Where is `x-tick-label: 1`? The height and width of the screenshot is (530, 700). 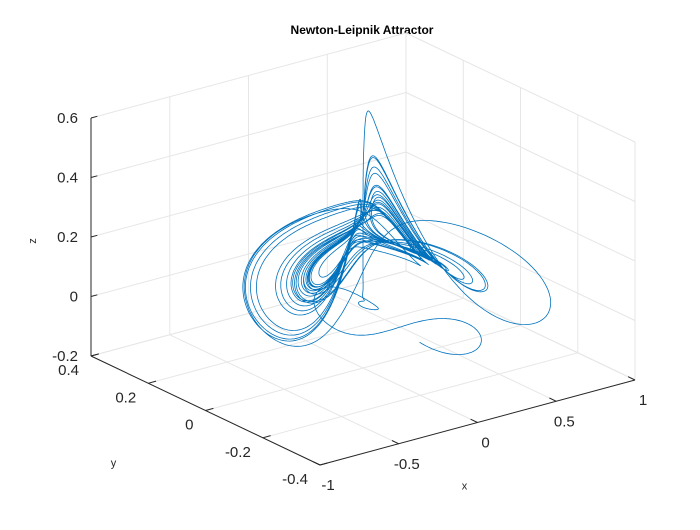 x-tick-label: 1 is located at coordinates (643, 400).